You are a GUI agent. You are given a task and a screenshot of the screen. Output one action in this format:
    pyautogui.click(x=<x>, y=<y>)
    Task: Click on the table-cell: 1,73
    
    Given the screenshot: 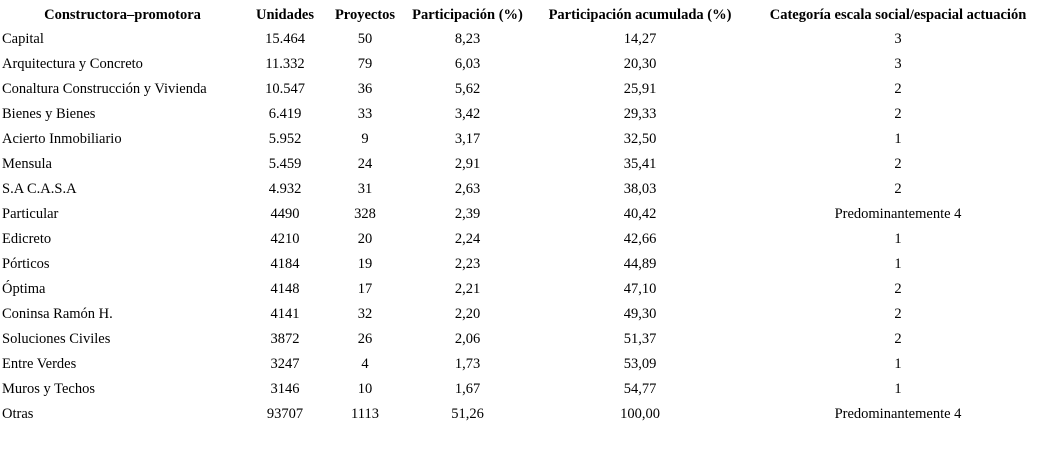 What is the action you would take?
    pyautogui.click(x=467, y=364)
    